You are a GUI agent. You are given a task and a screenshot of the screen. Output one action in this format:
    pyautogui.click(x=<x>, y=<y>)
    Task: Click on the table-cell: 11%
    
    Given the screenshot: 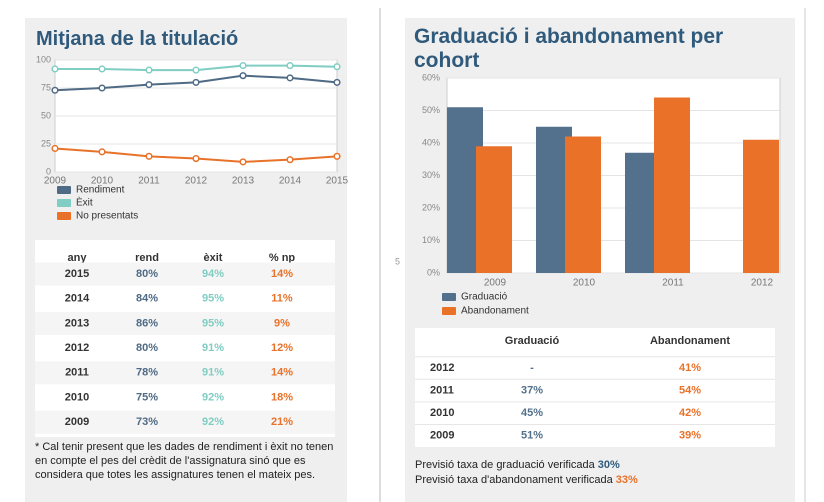 What is the action you would take?
    pyautogui.click(x=282, y=299)
    